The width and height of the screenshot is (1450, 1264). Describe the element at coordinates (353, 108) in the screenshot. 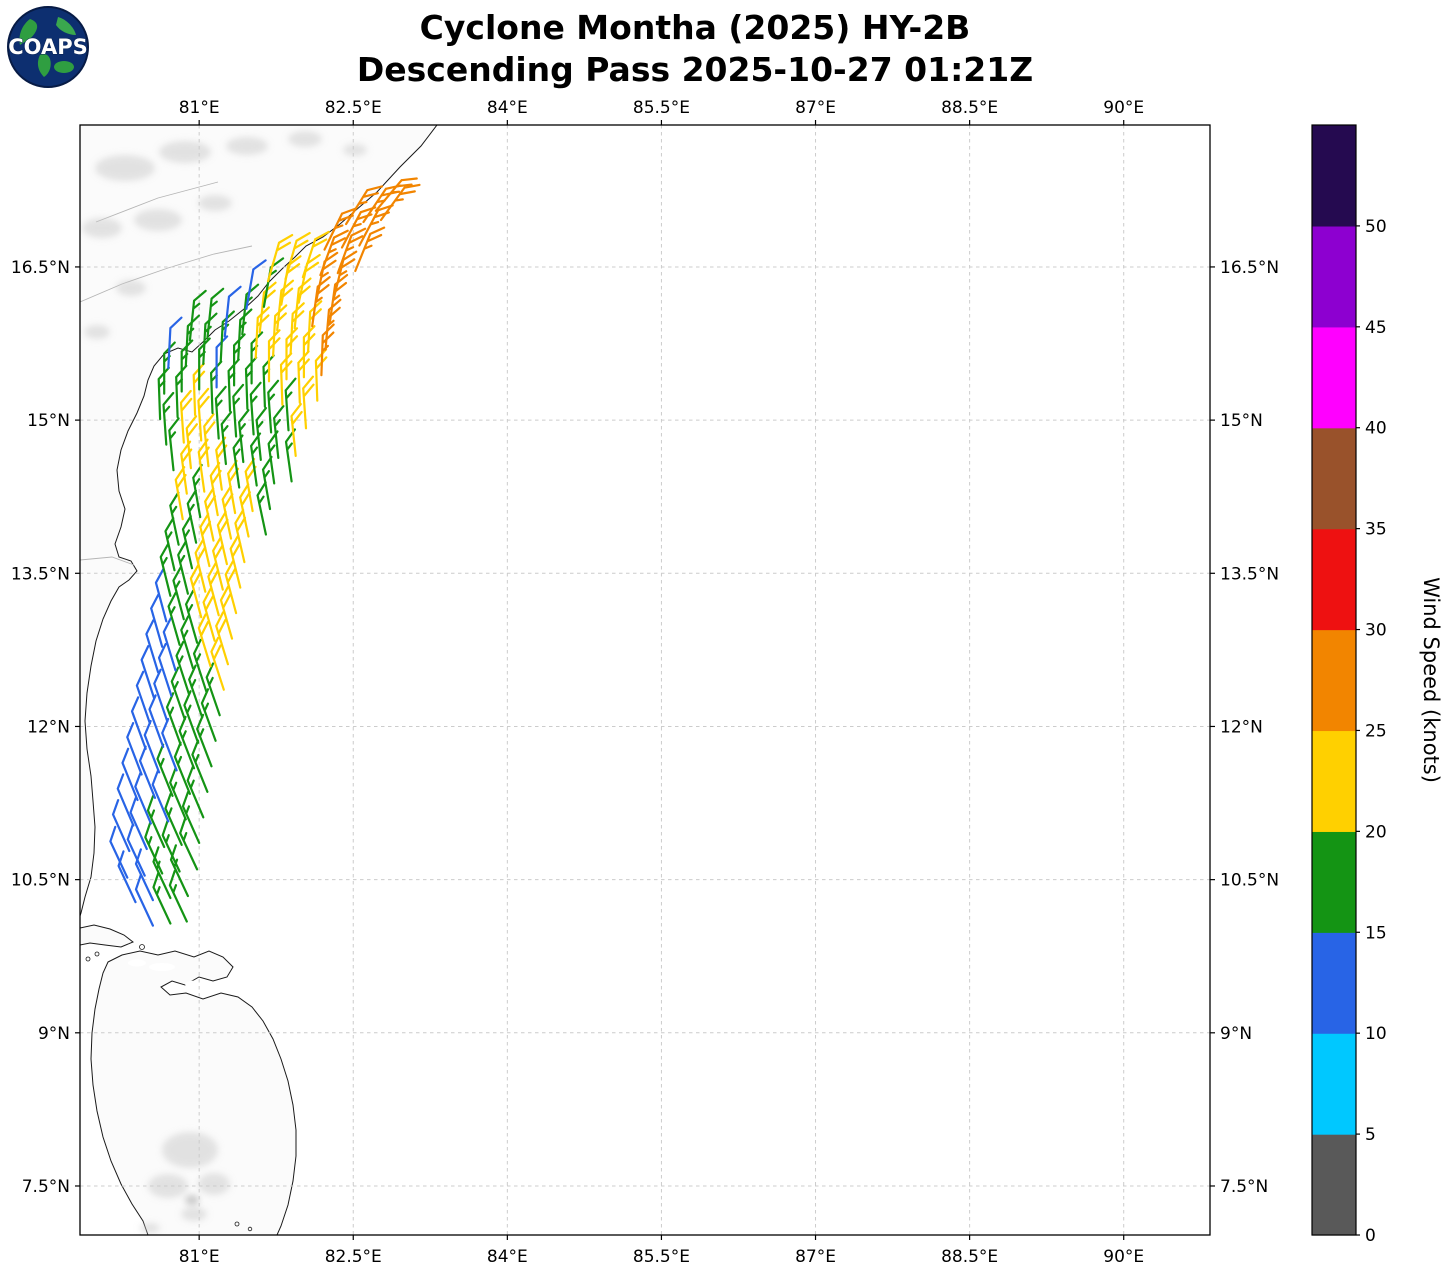

I see `x-tick-label-top: 82.5°E` at that location.